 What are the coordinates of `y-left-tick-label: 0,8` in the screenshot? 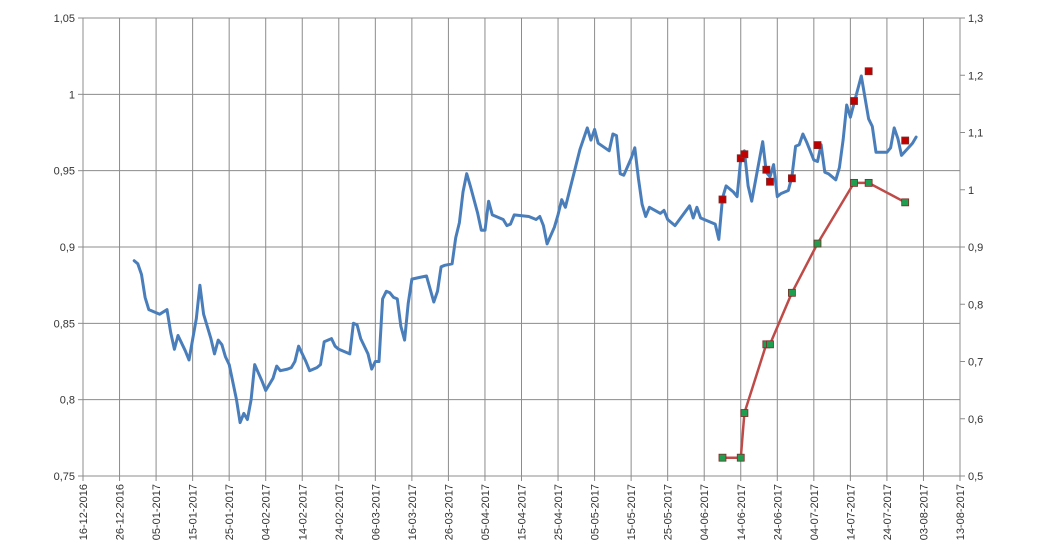 It's located at (67, 401).